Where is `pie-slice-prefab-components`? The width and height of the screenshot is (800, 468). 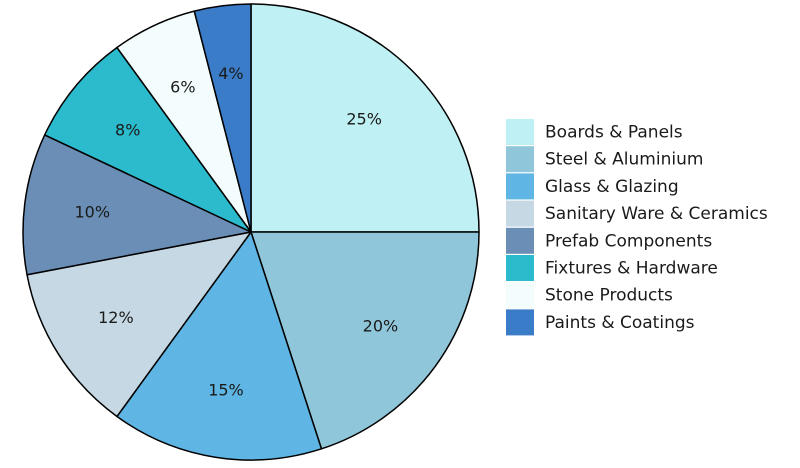
pie-slice-prefab-components is located at coordinates (137, 205).